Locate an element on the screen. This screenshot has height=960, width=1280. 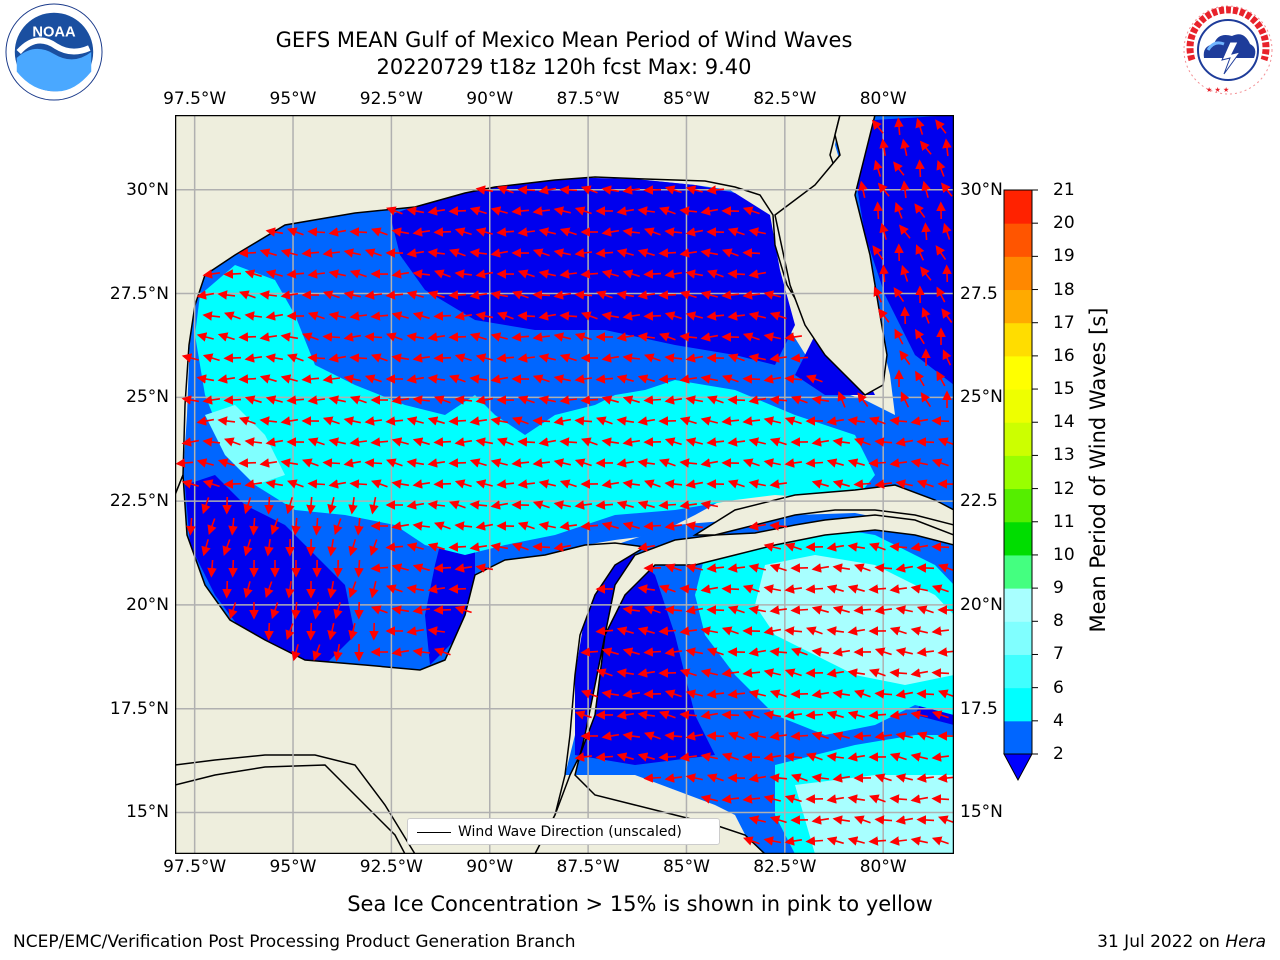
tick-label-lon-top: 80°W is located at coordinates (883, 99).